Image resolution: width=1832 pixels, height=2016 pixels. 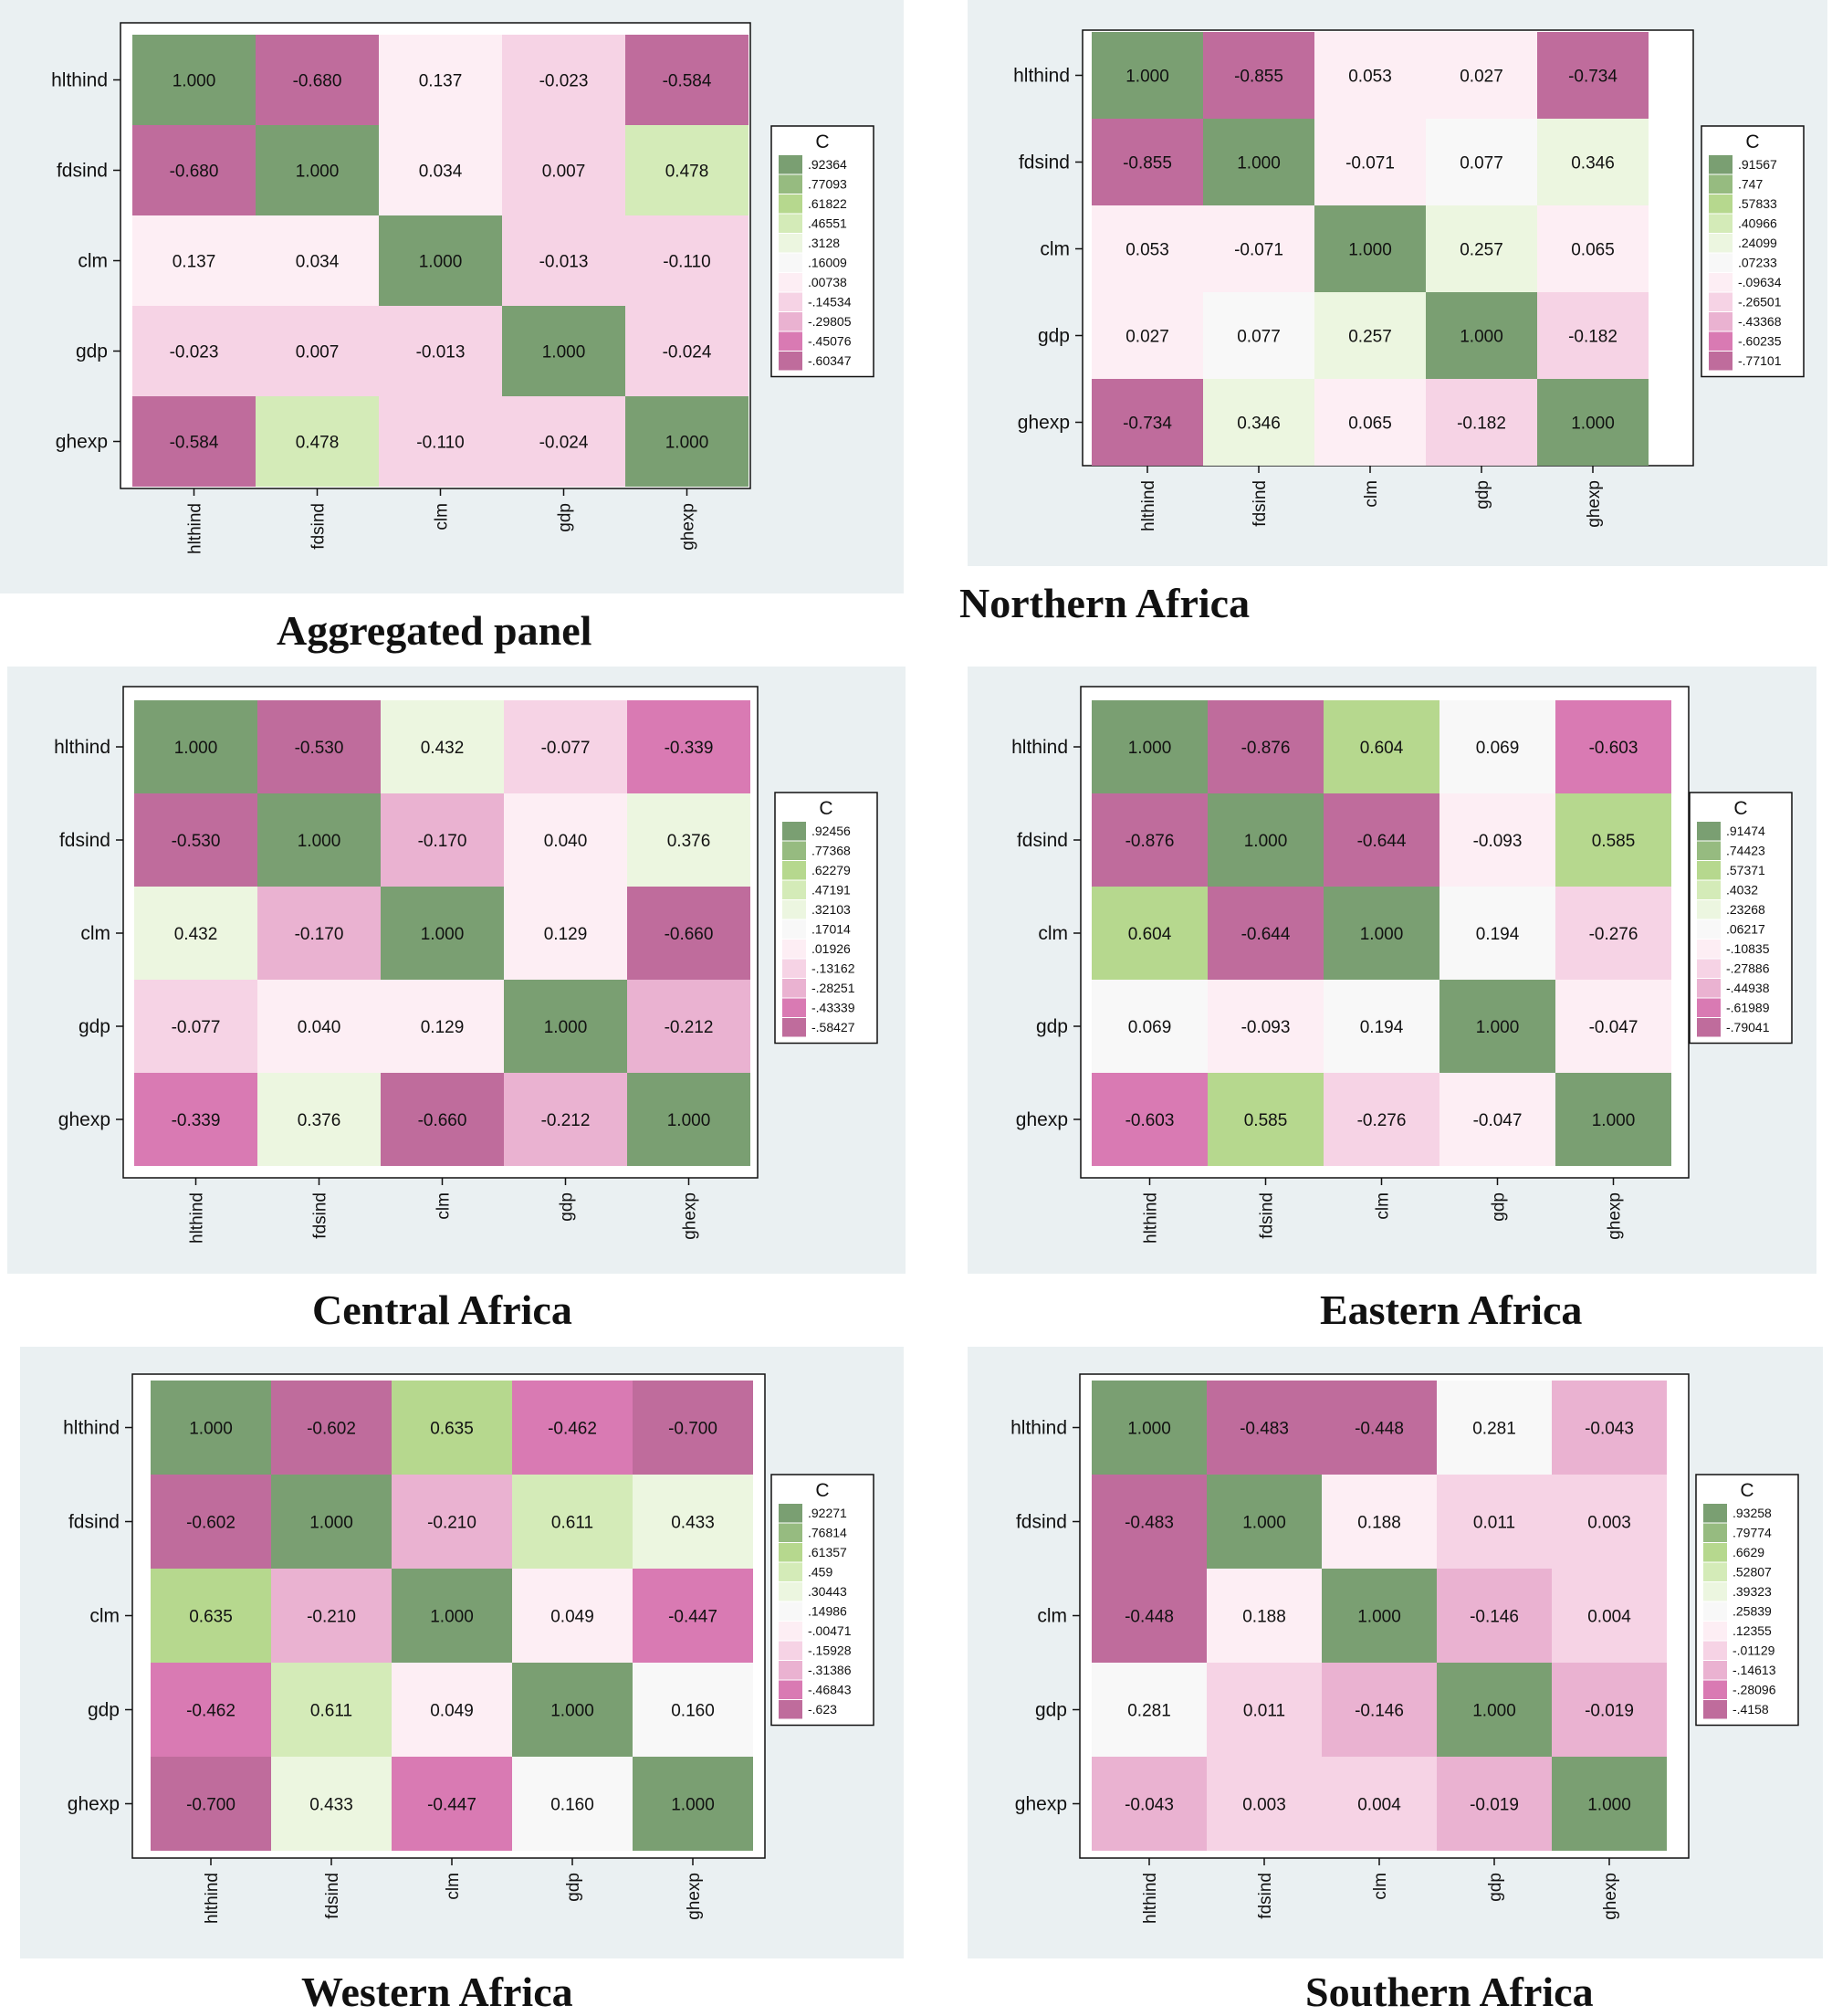 I want to click on cell-value-label: -0.339, so click(x=196, y=1120).